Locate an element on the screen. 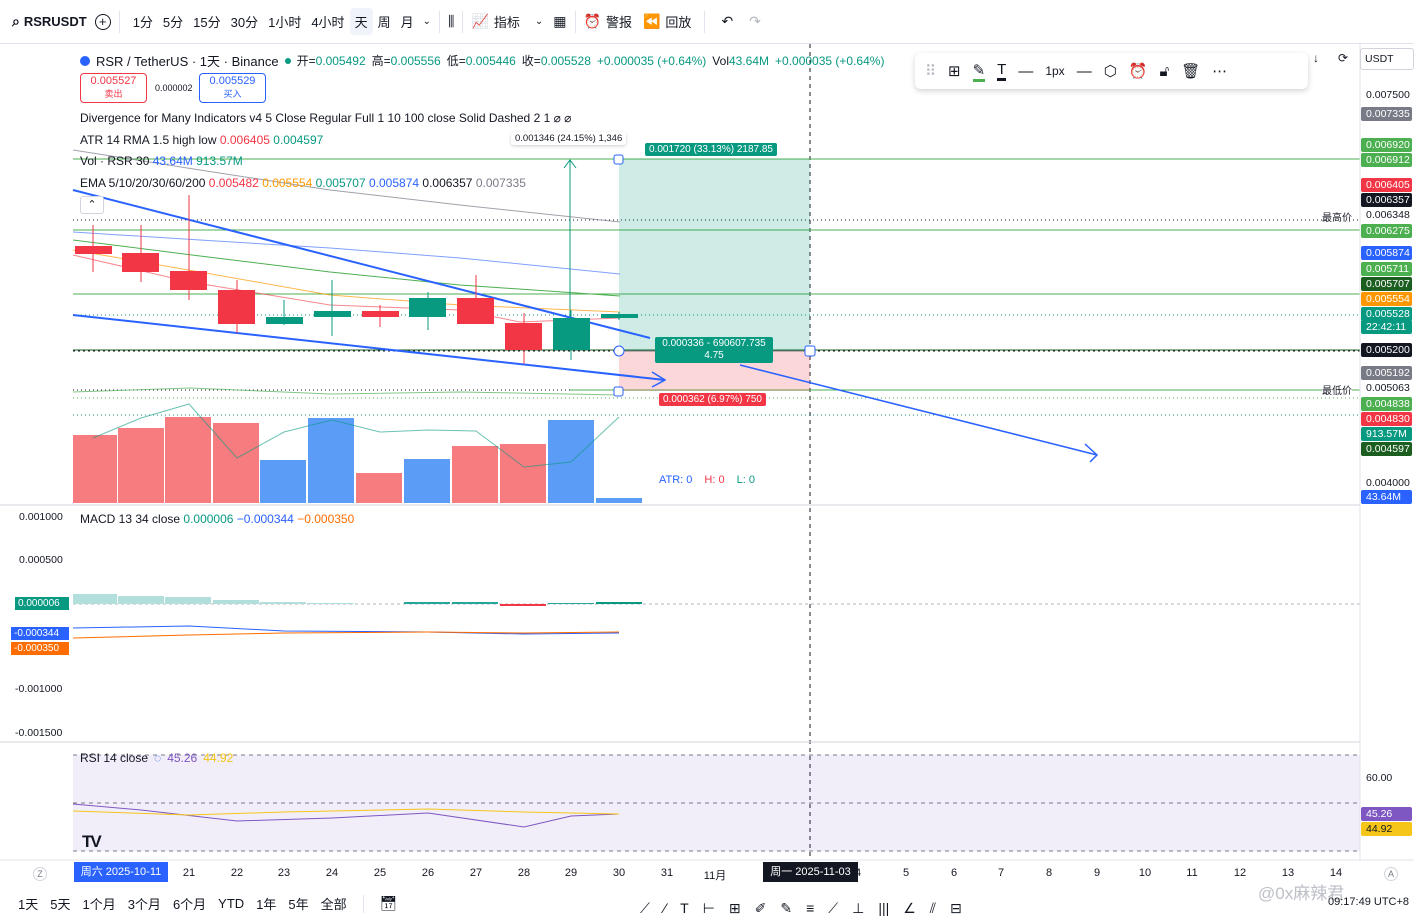  grid-tool-icon: ⊞ is located at coordinates (734, 908).